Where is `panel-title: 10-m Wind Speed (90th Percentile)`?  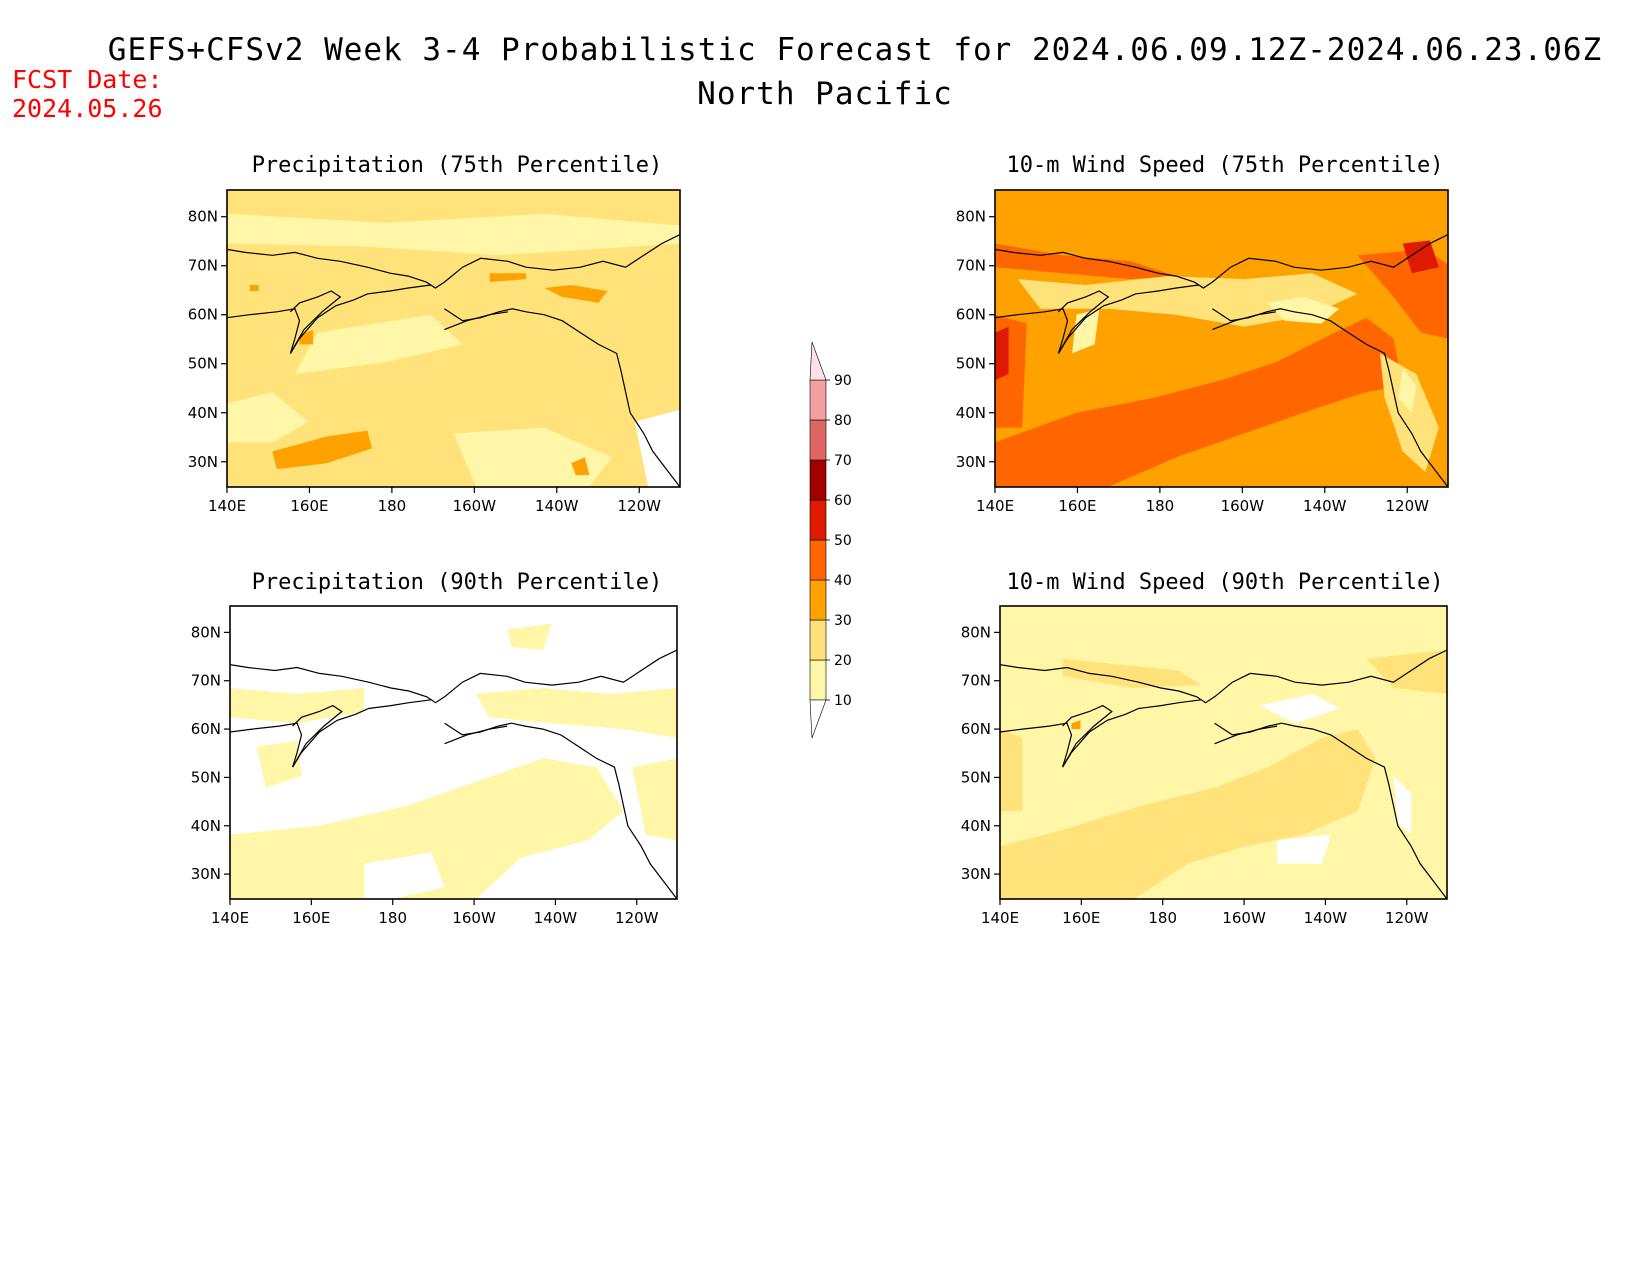 panel-title: 10-m Wind Speed (90th Percentile) is located at coordinates (1225, 582).